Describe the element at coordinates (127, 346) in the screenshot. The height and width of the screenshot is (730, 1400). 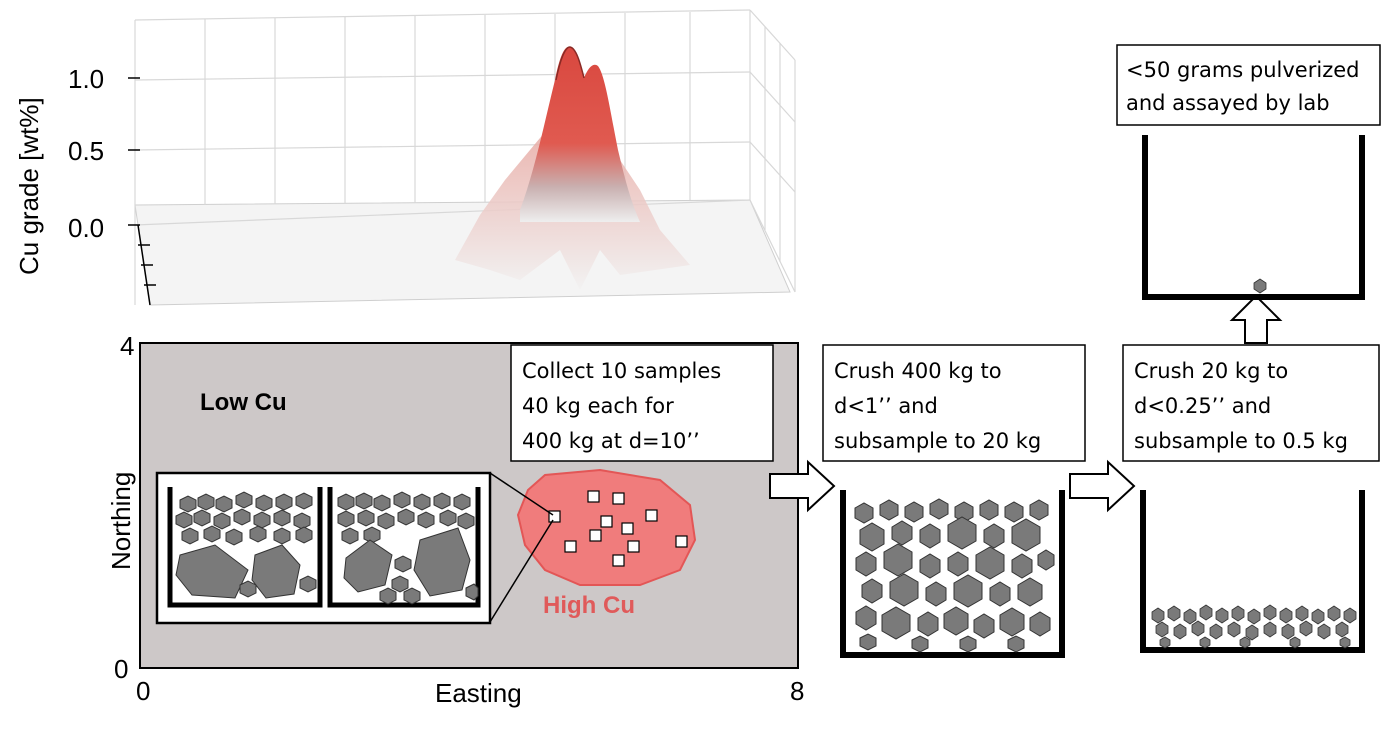
I see `map-ytick: 4` at that location.